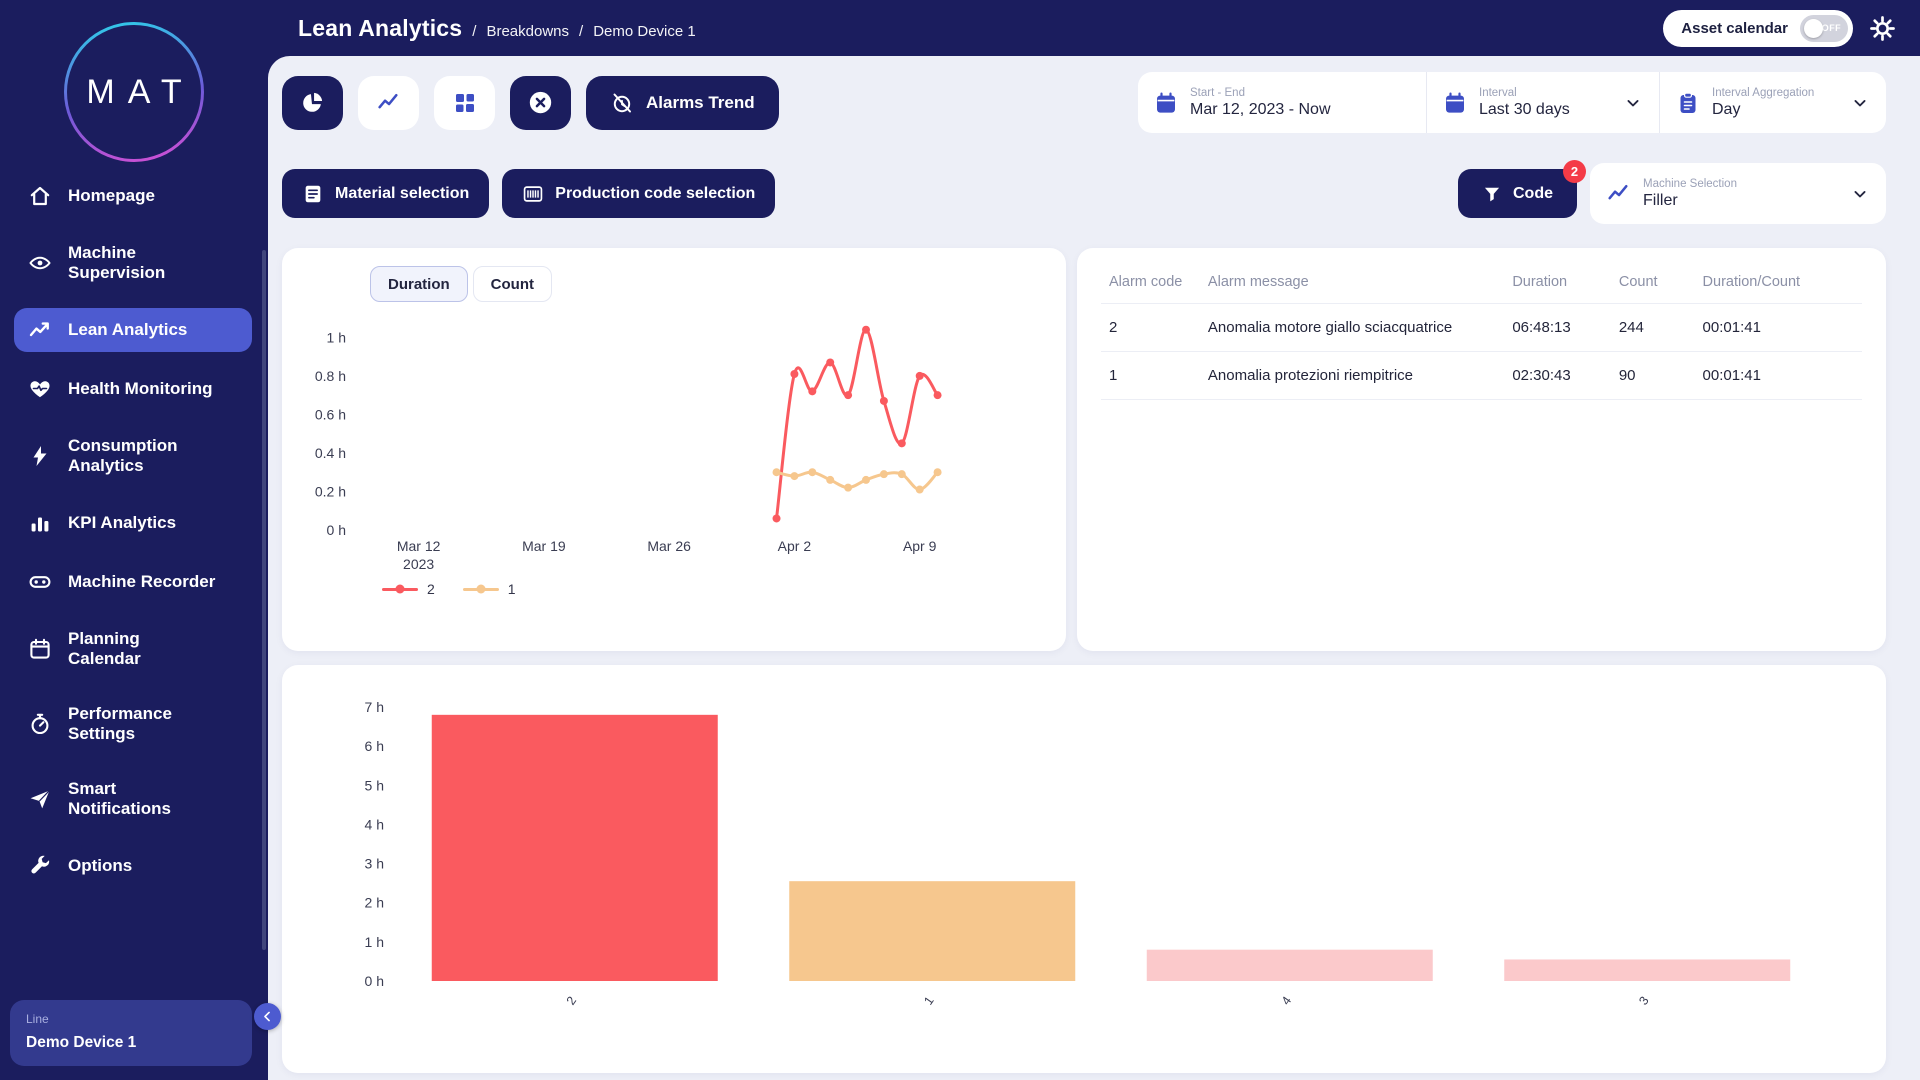 Image resolution: width=1920 pixels, height=1080 pixels. Describe the element at coordinates (622, 103) in the screenshot. I see `alarm-slash-icon` at that location.